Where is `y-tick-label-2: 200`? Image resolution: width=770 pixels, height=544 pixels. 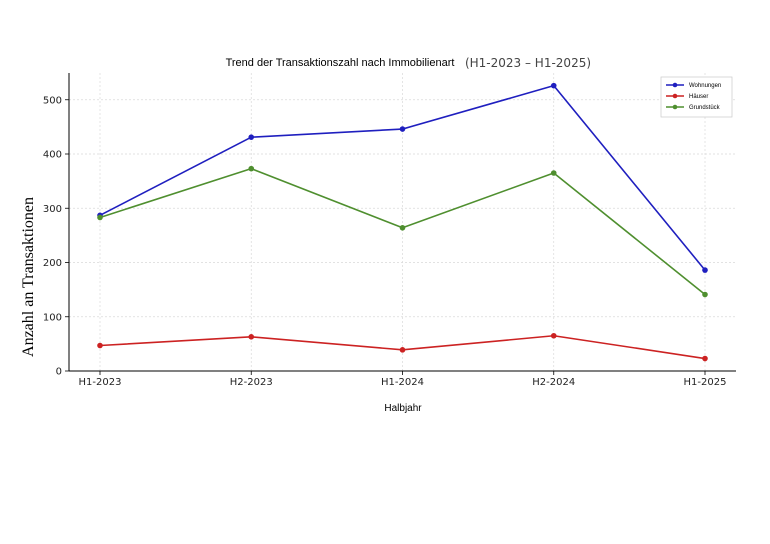 y-tick-label-2: 200 is located at coordinates (52, 263).